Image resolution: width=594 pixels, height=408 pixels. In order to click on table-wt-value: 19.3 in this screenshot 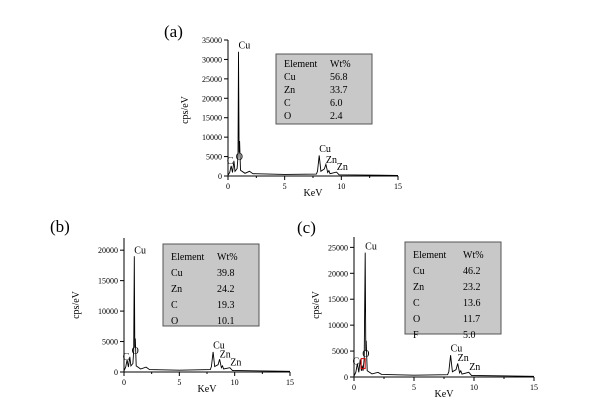, I will do `click(226, 305)`.